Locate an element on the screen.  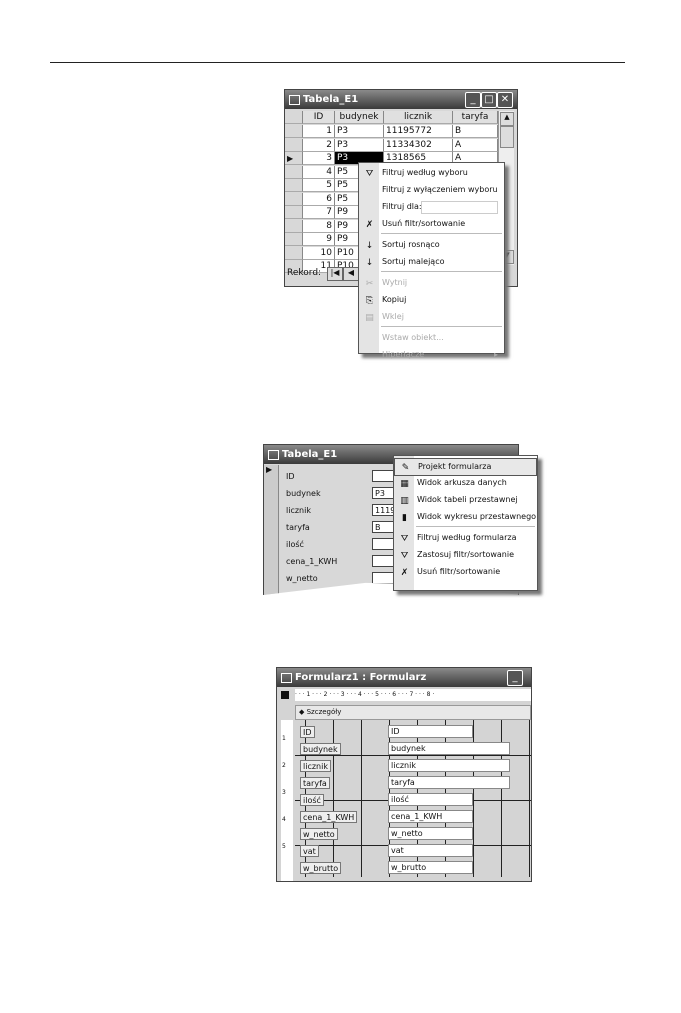
menu-item-filtruj-z-wyłączeniem-wyboru: Filtruj z wyłączeniem wyboru is located at coordinates (431, 190).